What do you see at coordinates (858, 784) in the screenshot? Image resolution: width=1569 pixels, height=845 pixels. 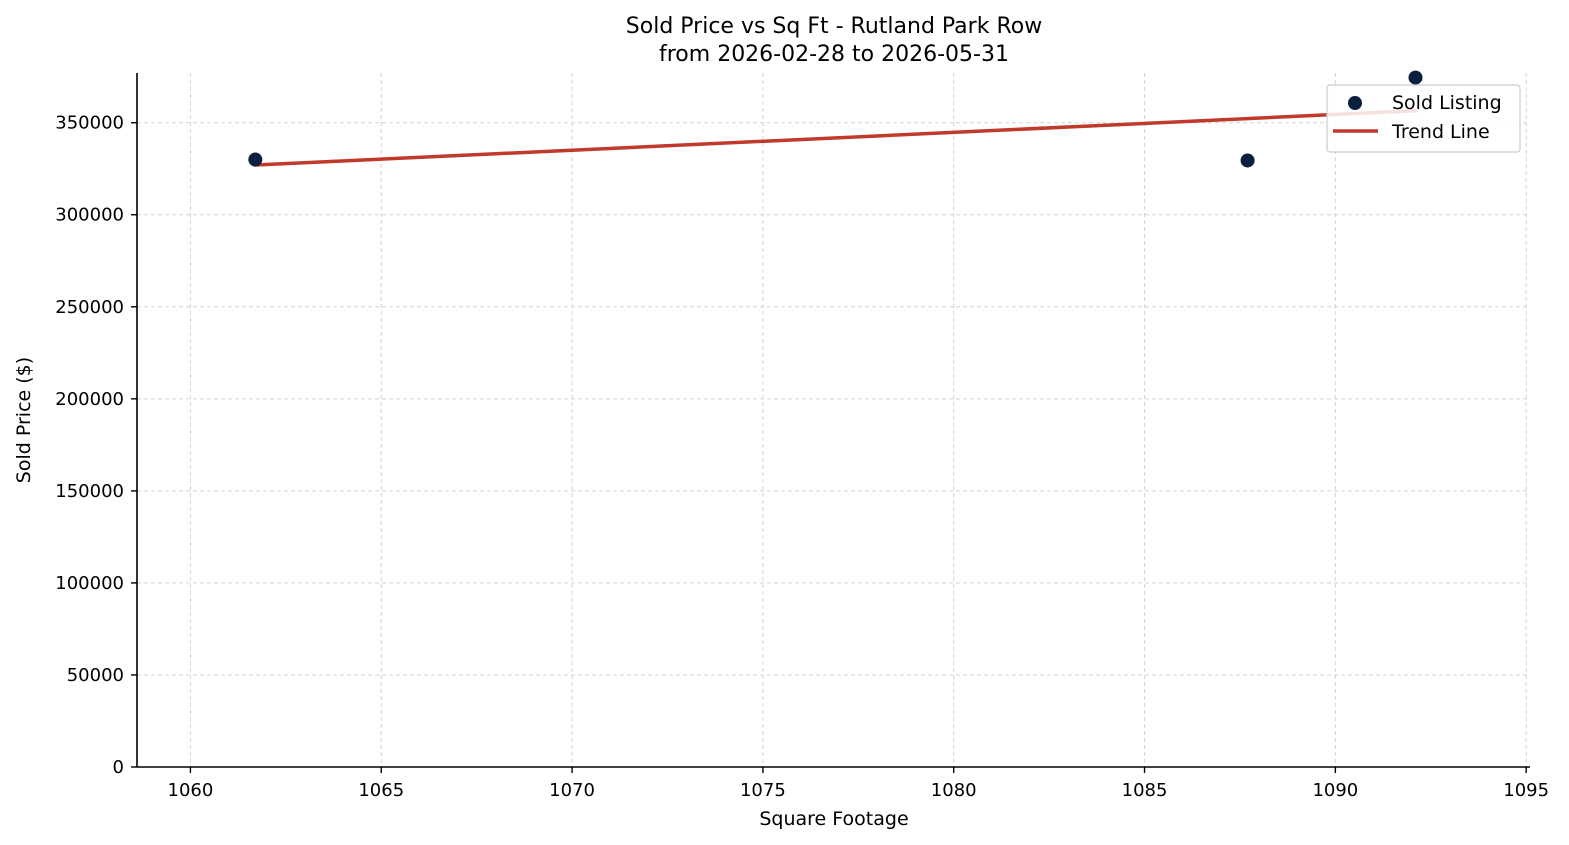 I see `x-axis-ticks: 1060 1065 1070 1075 1080 1085 1090 1095` at bounding box center [858, 784].